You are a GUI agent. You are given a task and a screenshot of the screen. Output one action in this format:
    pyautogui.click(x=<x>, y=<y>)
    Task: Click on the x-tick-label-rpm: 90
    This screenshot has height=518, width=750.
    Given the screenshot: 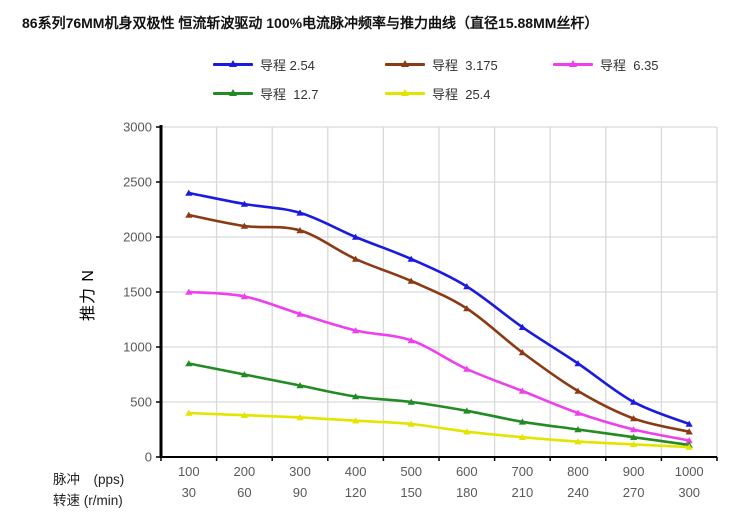 What is the action you would take?
    pyautogui.click(x=300, y=492)
    